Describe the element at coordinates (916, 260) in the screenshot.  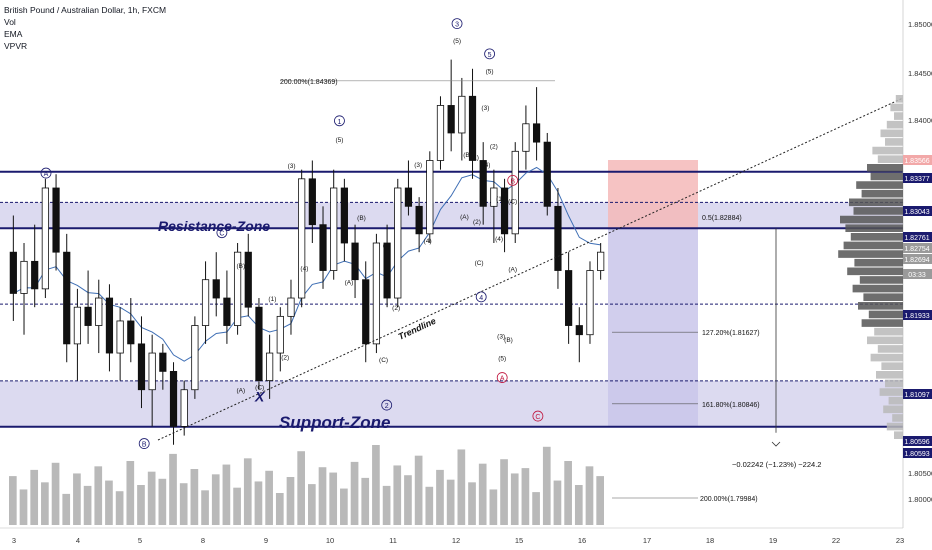
I see `price-label: 1.82694` at that location.